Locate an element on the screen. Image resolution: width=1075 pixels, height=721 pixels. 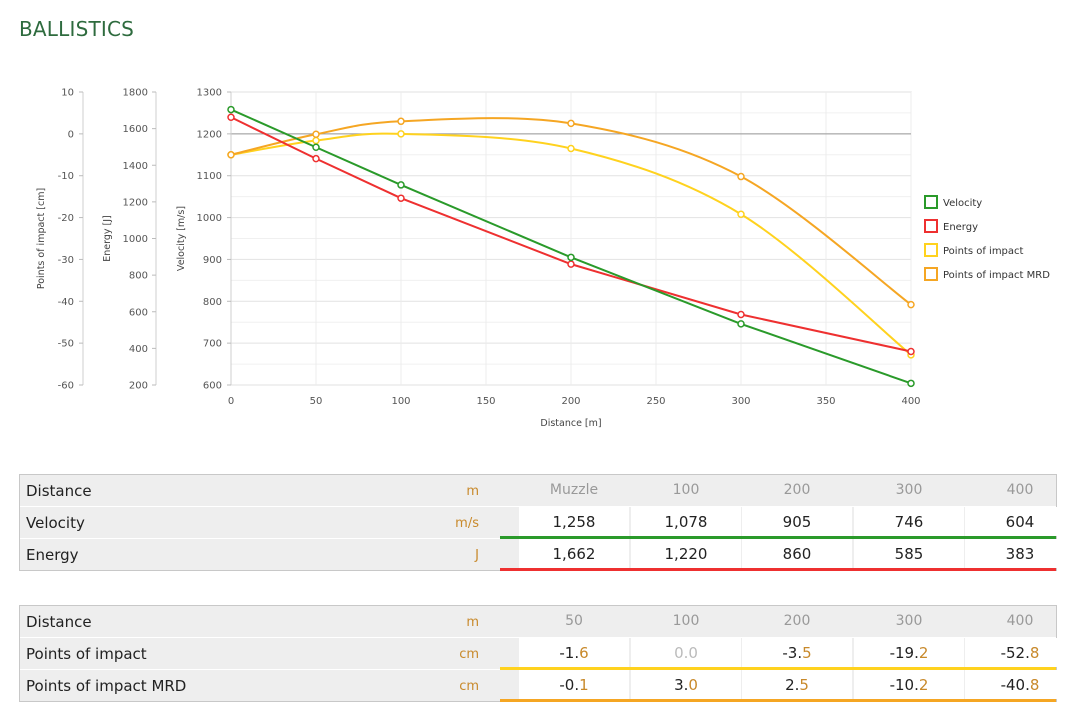
velocity-tick-label: 900 is located at coordinates (212, 260).